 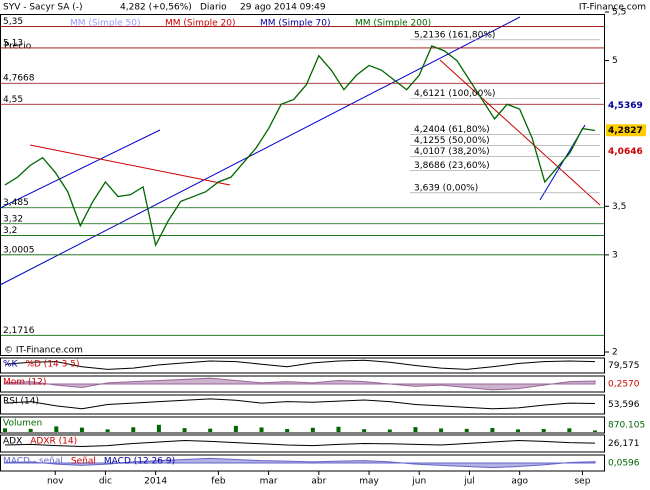 What do you see at coordinates (452, 166) in the screenshot?
I see `fib-label: 3,8686 (23,60%)` at bounding box center [452, 166].